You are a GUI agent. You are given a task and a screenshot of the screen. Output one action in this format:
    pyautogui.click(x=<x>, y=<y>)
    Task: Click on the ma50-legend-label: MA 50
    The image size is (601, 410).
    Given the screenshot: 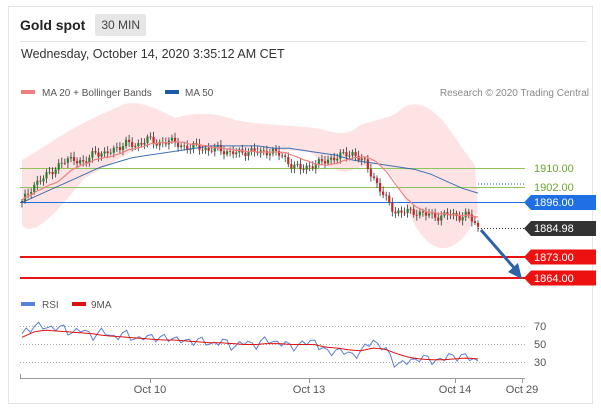 What is the action you would take?
    pyautogui.click(x=199, y=93)
    